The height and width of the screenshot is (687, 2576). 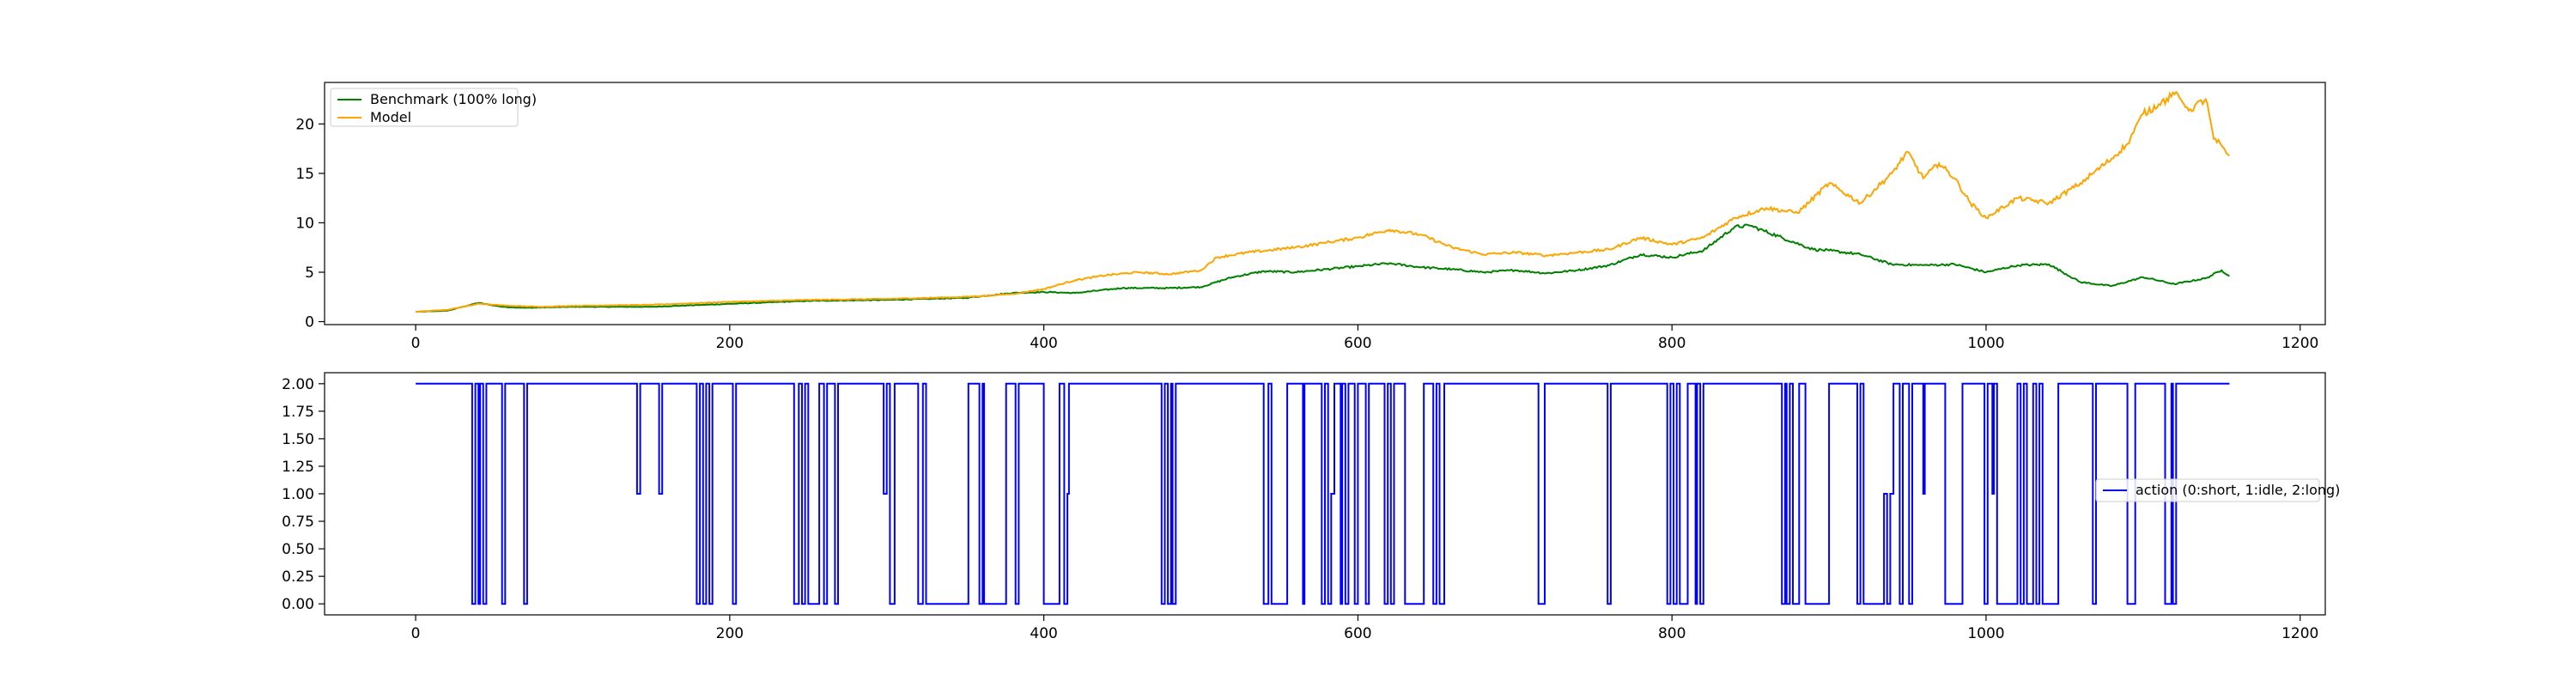 What do you see at coordinates (298, 577) in the screenshot?
I see `y-tick-label: 0.25` at bounding box center [298, 577].